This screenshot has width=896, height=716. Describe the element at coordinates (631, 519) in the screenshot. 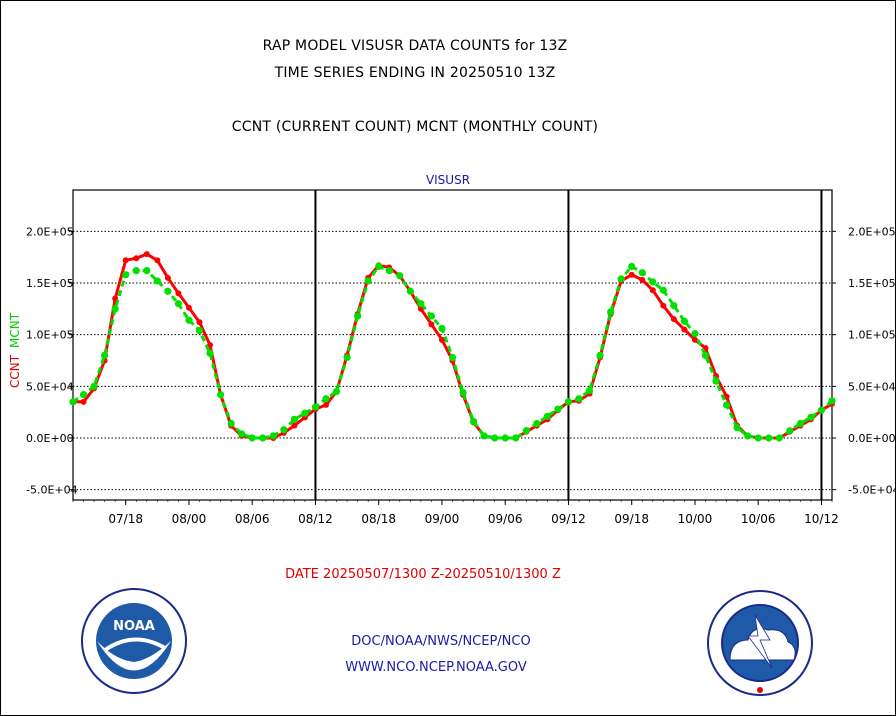

I see `xtick-label: 09/18` at that location.